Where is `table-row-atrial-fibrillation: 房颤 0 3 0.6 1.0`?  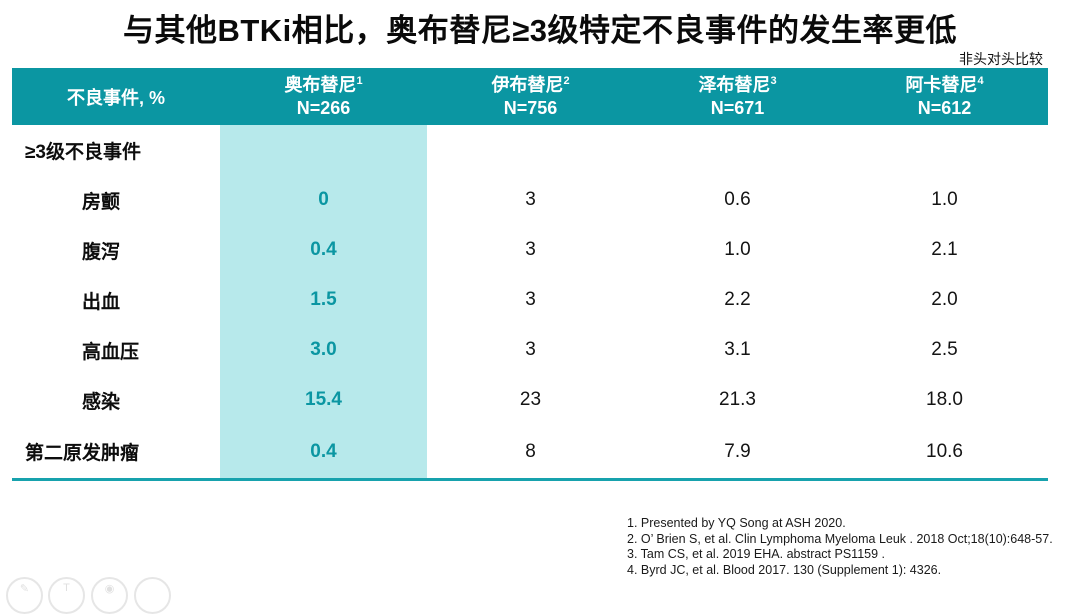
table-row-atrial-fibrillation: 房颤 0 3 0.6 1.0 is located at coordinates (530, 200).